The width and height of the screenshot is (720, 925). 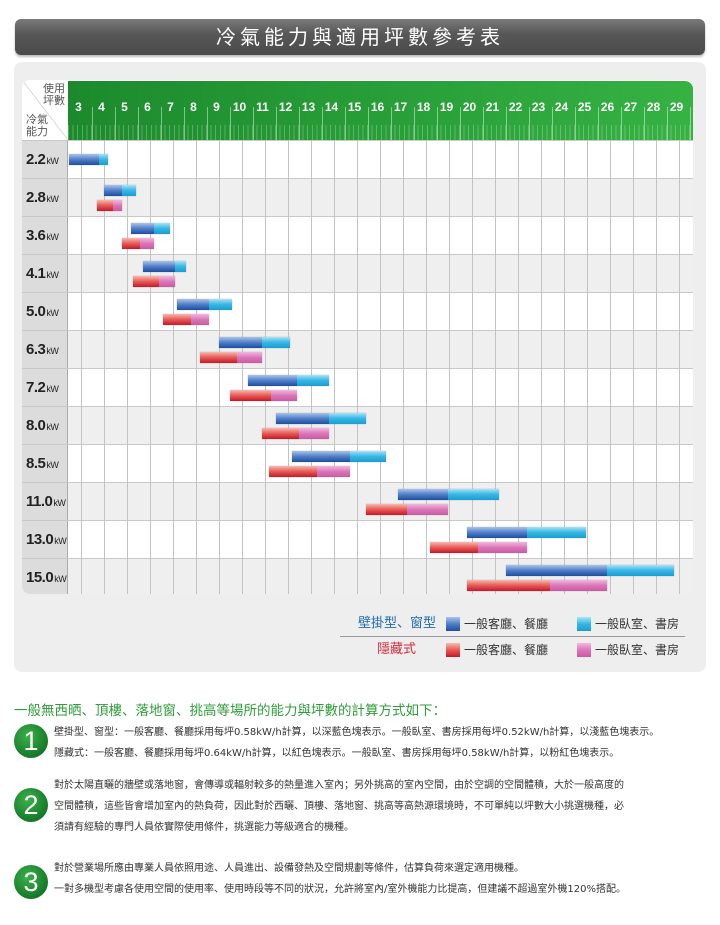 What do you see at coordinates (561, 107) in the screenshot?
I see `x-tick-label: 24` at bounding box center [561, 107].